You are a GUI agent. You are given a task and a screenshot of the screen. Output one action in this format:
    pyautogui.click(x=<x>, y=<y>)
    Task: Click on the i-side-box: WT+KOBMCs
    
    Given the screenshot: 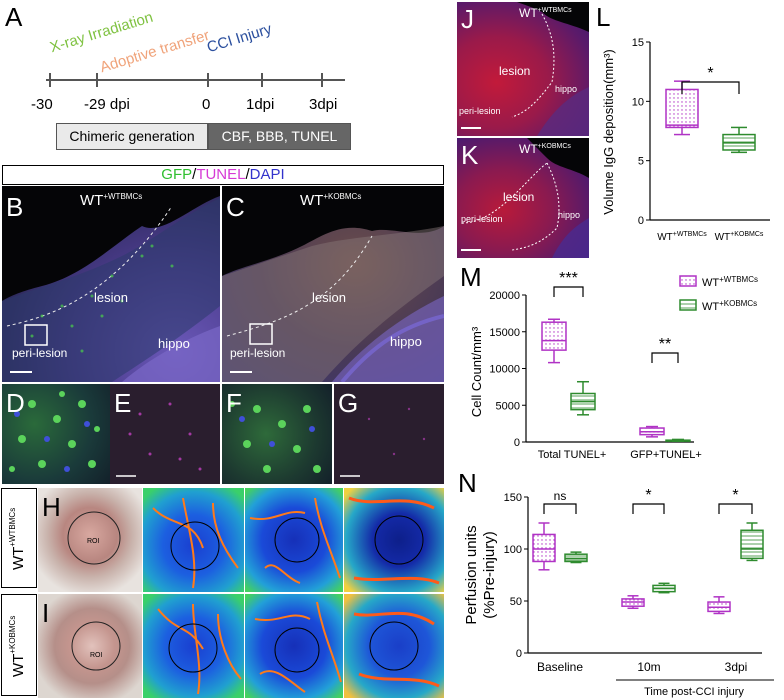 What is the action you would take?
    pyautogui.click(x=19, y=645)
    